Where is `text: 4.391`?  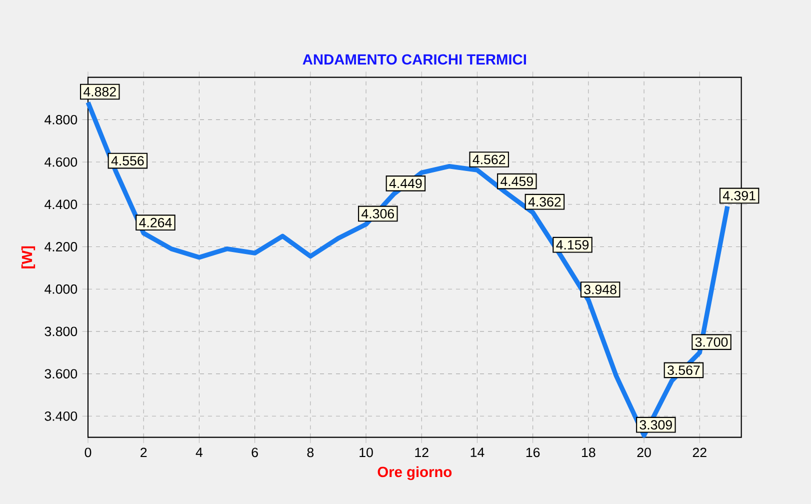
text: 4.391 is located at coordinates (739, 195).